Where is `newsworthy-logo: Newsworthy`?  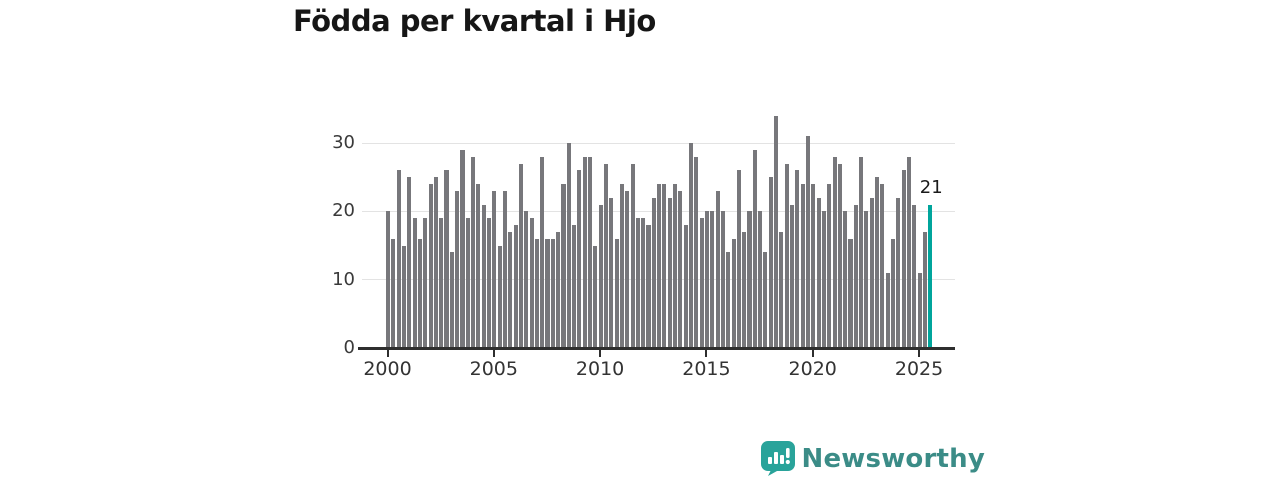 newsworthy-logo: Newsworthy is located at coordinates (872, 458).